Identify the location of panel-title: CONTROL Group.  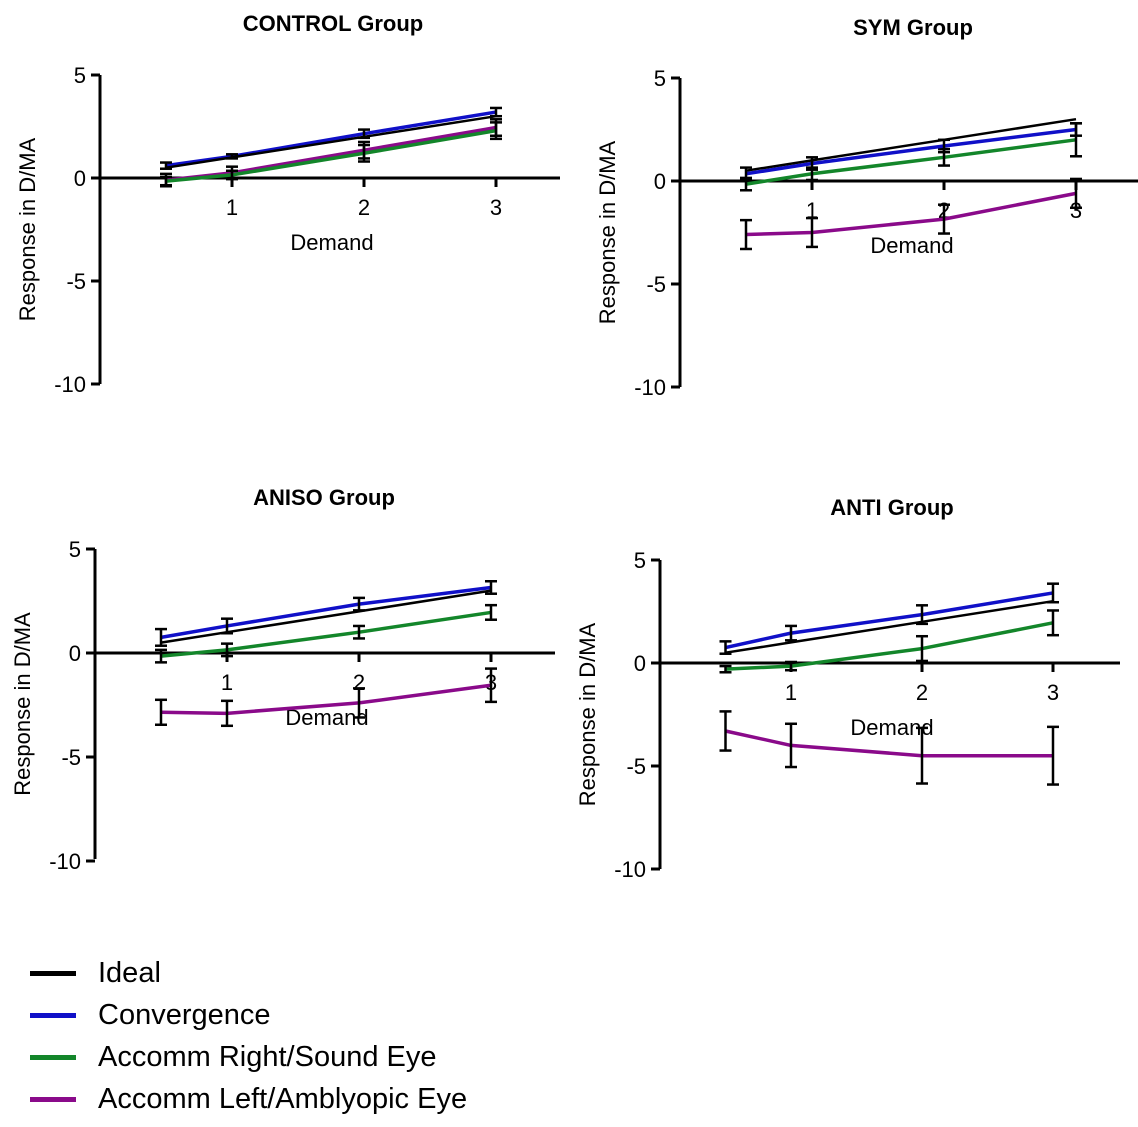
(333, 23).